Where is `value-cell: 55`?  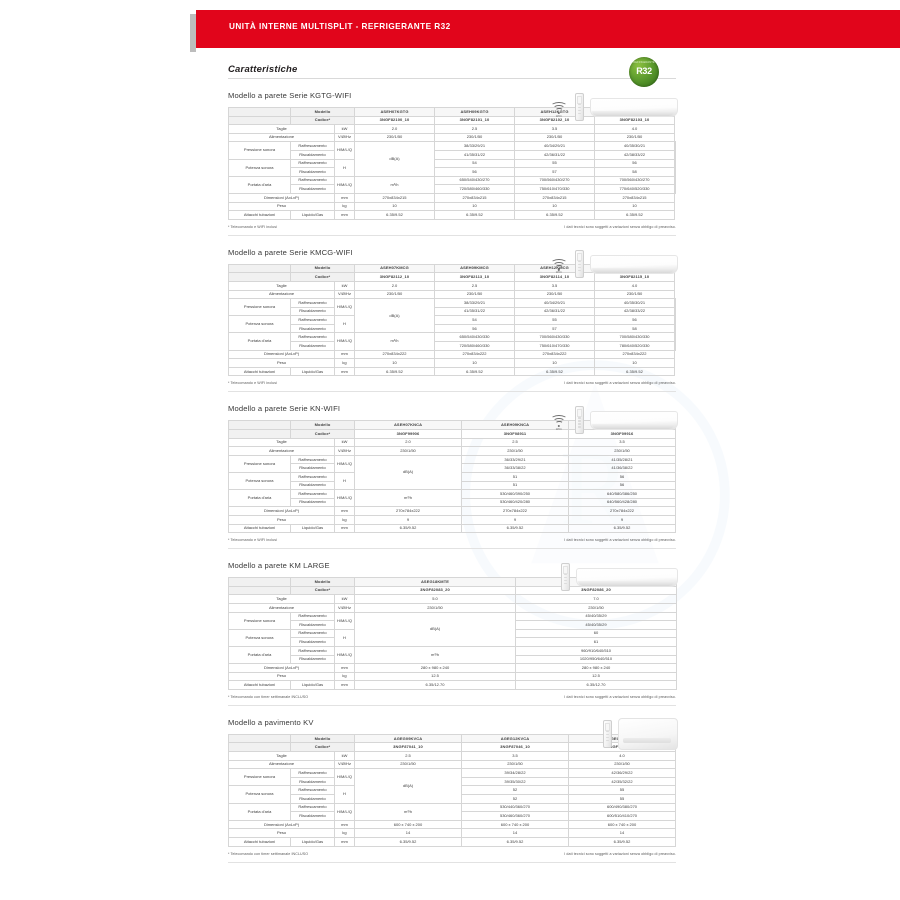 value-cell: 55 is located at coordinates (554, 320).